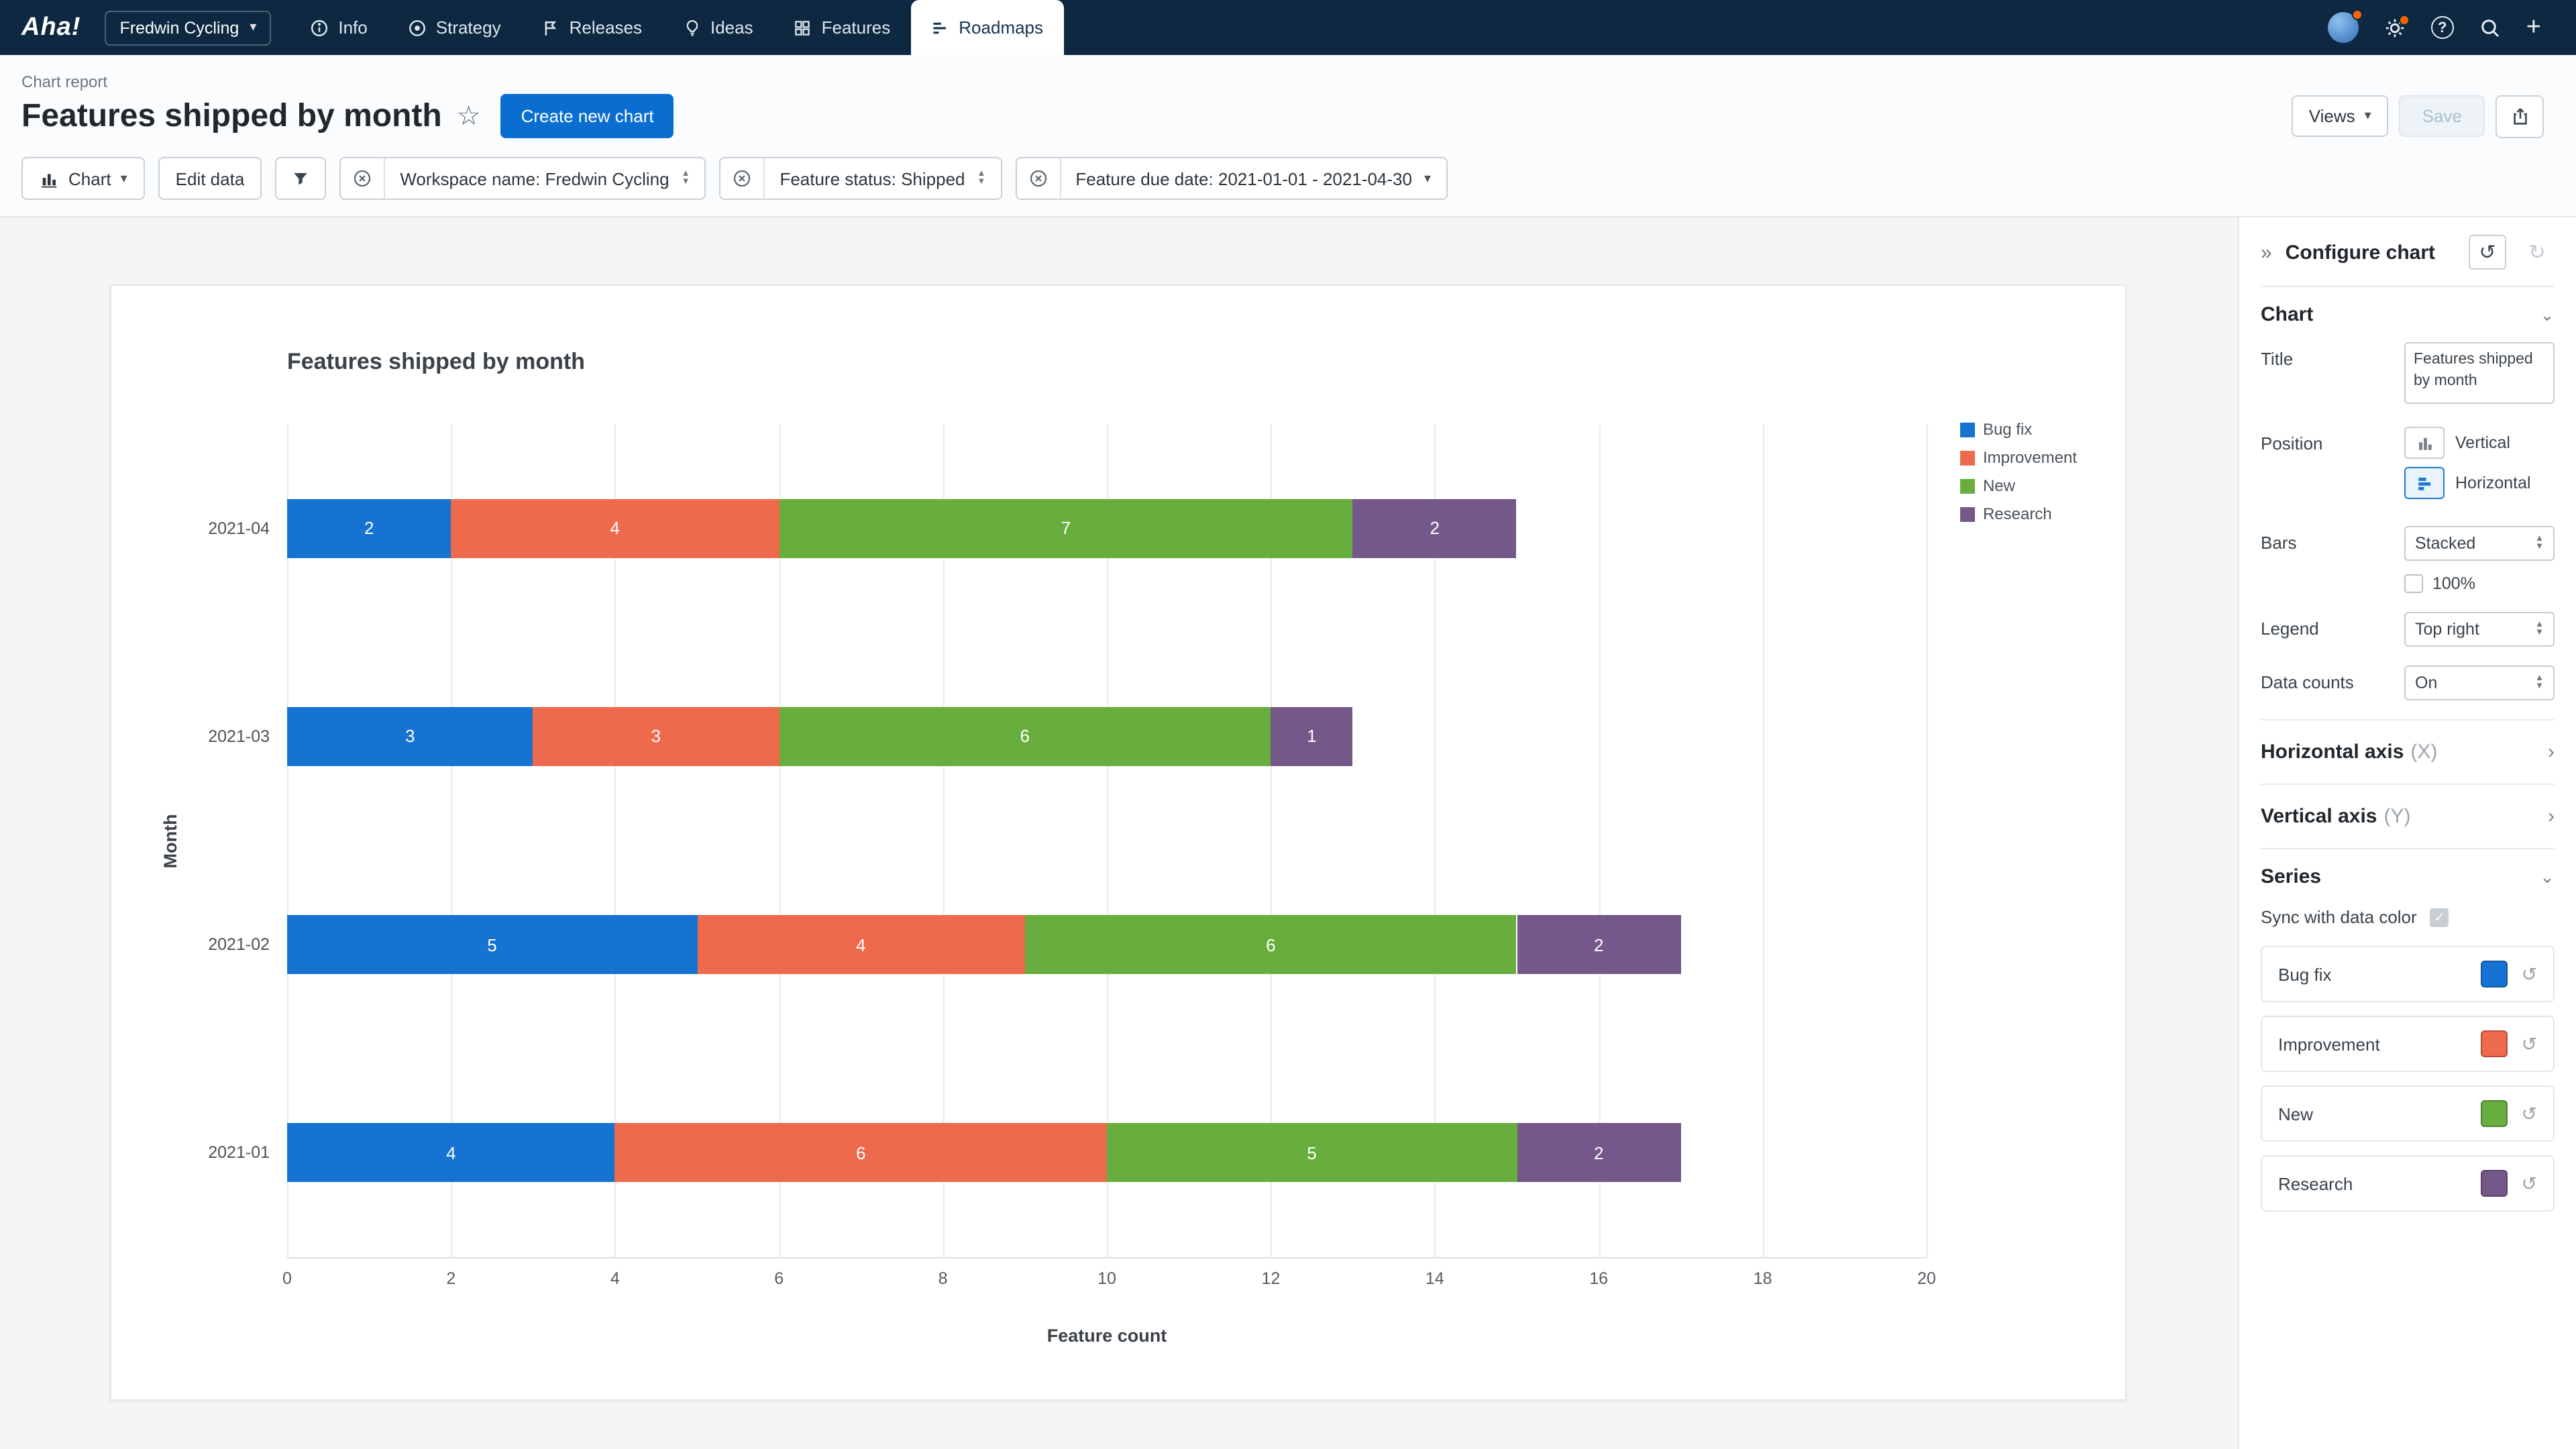  What do you see at coordinates (2397, 26) in the screenshot?
I see `settings-gear-button` at bounding box center [2397, 26].